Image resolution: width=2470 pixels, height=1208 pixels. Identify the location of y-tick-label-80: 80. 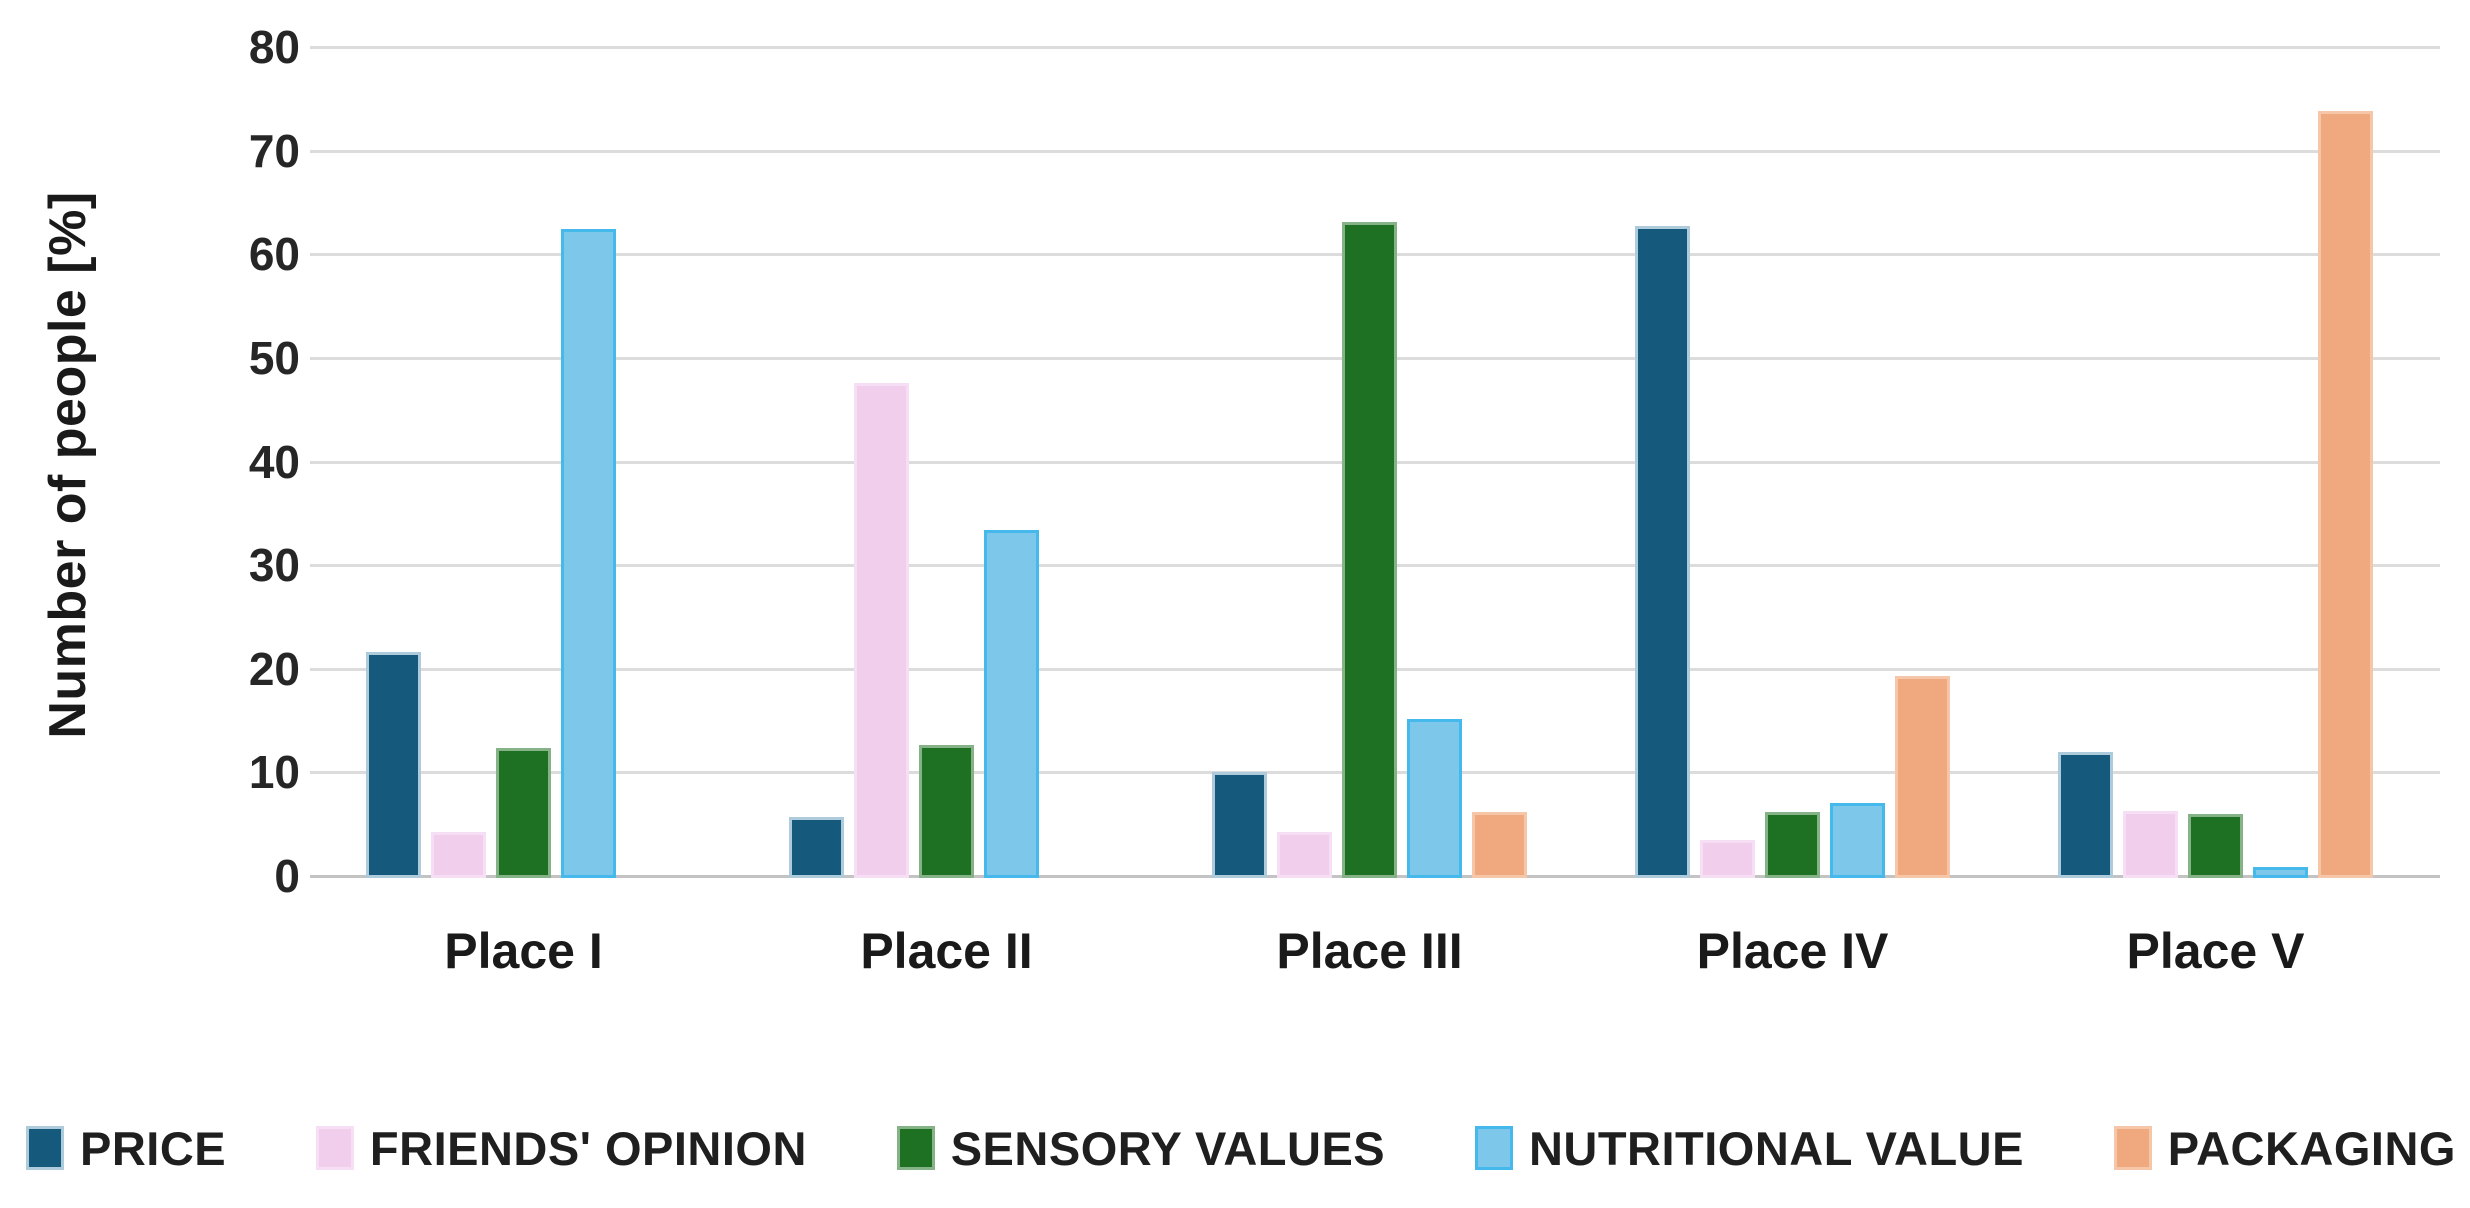
(274, 46).